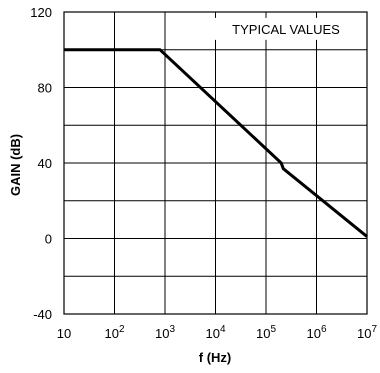 The height and width of the screenshot is (373, 380). I want to click on x-tick-label: 10⁴, so click(215, 332).